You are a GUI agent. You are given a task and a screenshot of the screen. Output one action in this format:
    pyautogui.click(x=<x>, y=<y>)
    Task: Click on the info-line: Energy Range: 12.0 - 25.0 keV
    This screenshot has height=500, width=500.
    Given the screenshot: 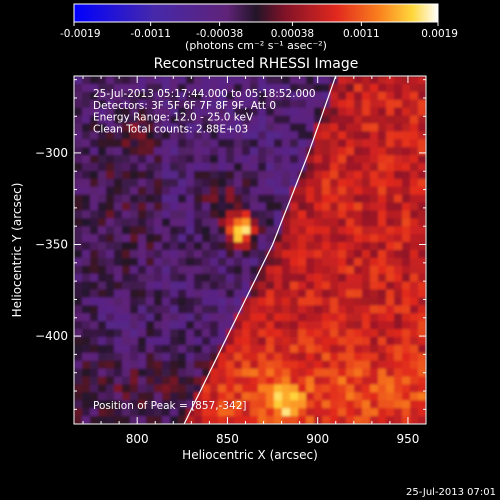 What is the action you would take?
    pyautogui.click(x=173, y=118)
    